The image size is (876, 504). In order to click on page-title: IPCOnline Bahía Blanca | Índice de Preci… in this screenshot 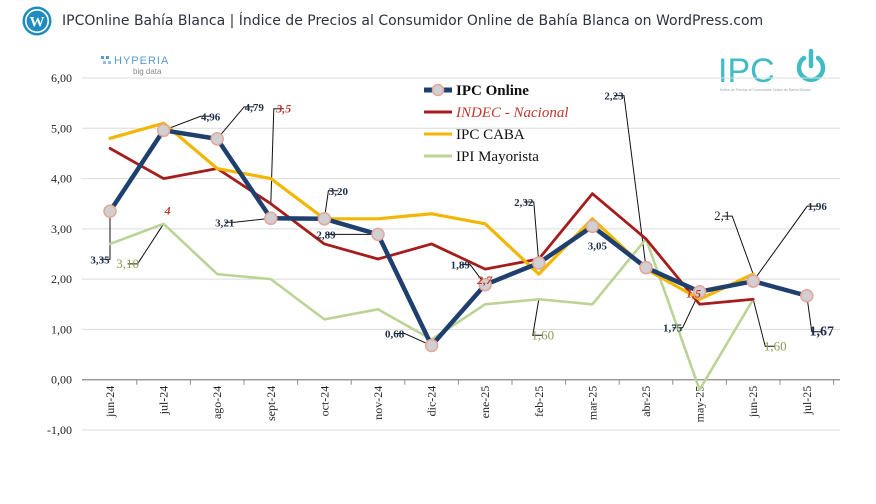, I will do `click(413, 21)`.